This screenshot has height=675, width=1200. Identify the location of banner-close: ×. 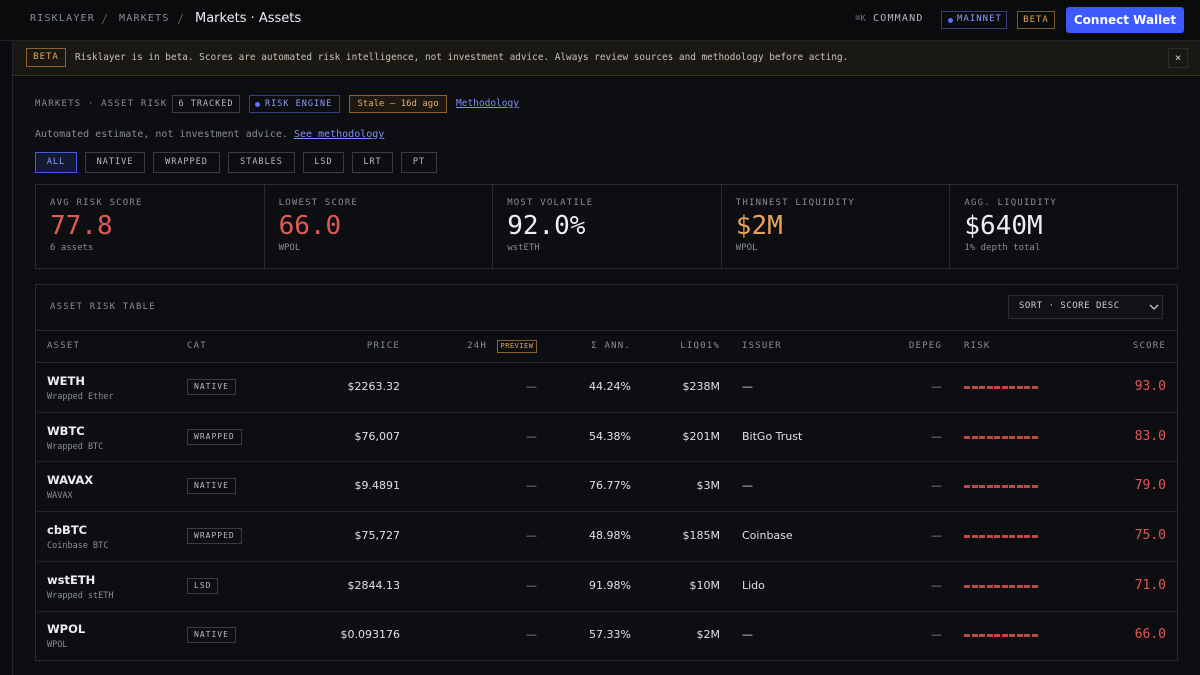
(1178, 58).